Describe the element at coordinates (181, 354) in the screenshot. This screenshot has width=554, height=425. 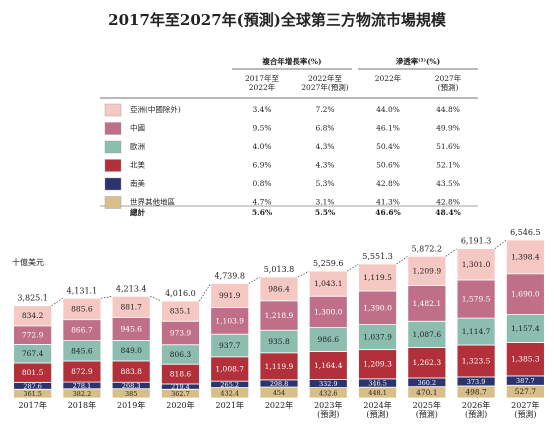
I see `value-label: 806.3` at that location.